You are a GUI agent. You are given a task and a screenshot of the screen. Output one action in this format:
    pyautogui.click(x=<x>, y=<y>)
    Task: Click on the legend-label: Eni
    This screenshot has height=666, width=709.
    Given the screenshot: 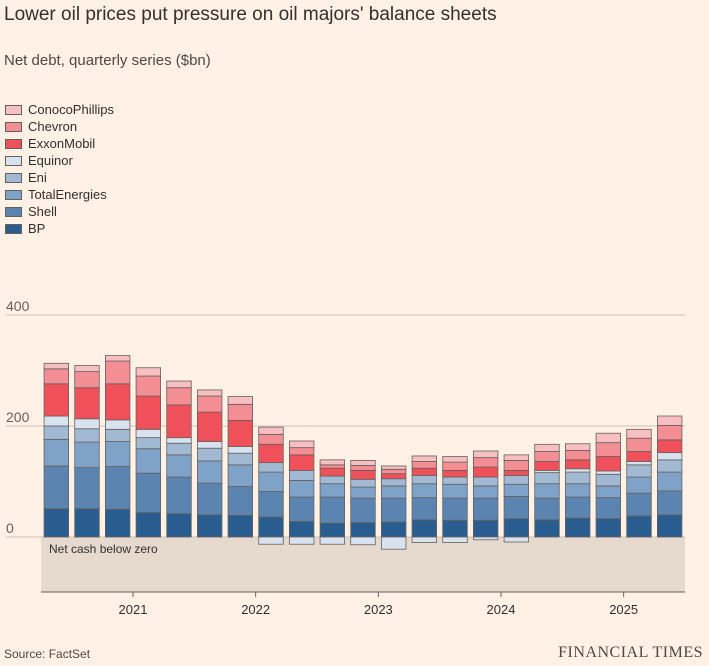 What is the action you would take?
    pyautogui.click(x=37, y=177)
    